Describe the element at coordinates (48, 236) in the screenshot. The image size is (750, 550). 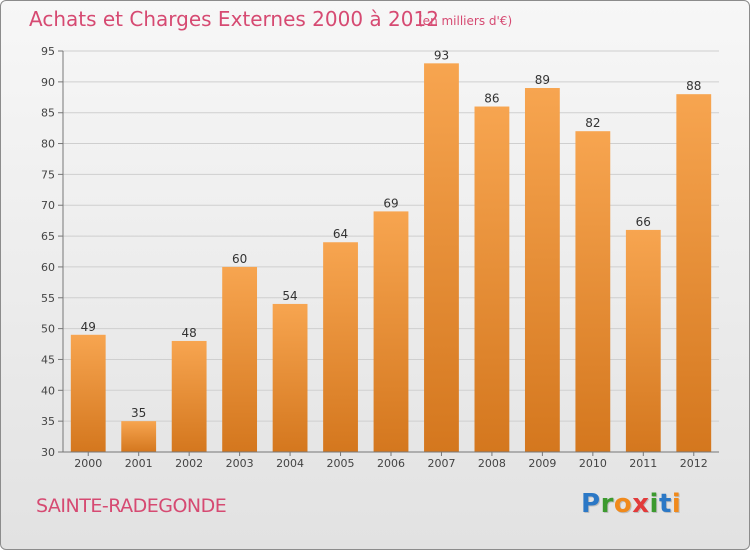
I see `y-tick-label: 65` at that location.